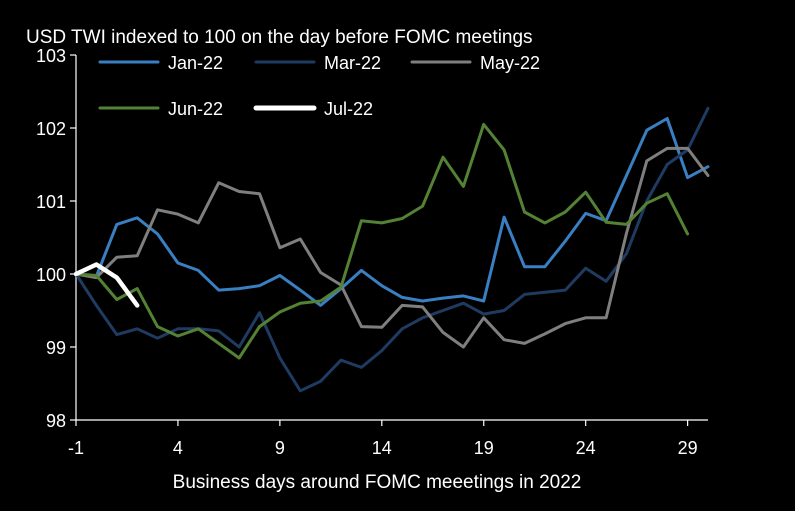 Image resolution: width=795 pixels, height=511 pixels. Describe the element at coordinates (56, 348) in the screenshot. I see `y-tick-label: 99` at that location.